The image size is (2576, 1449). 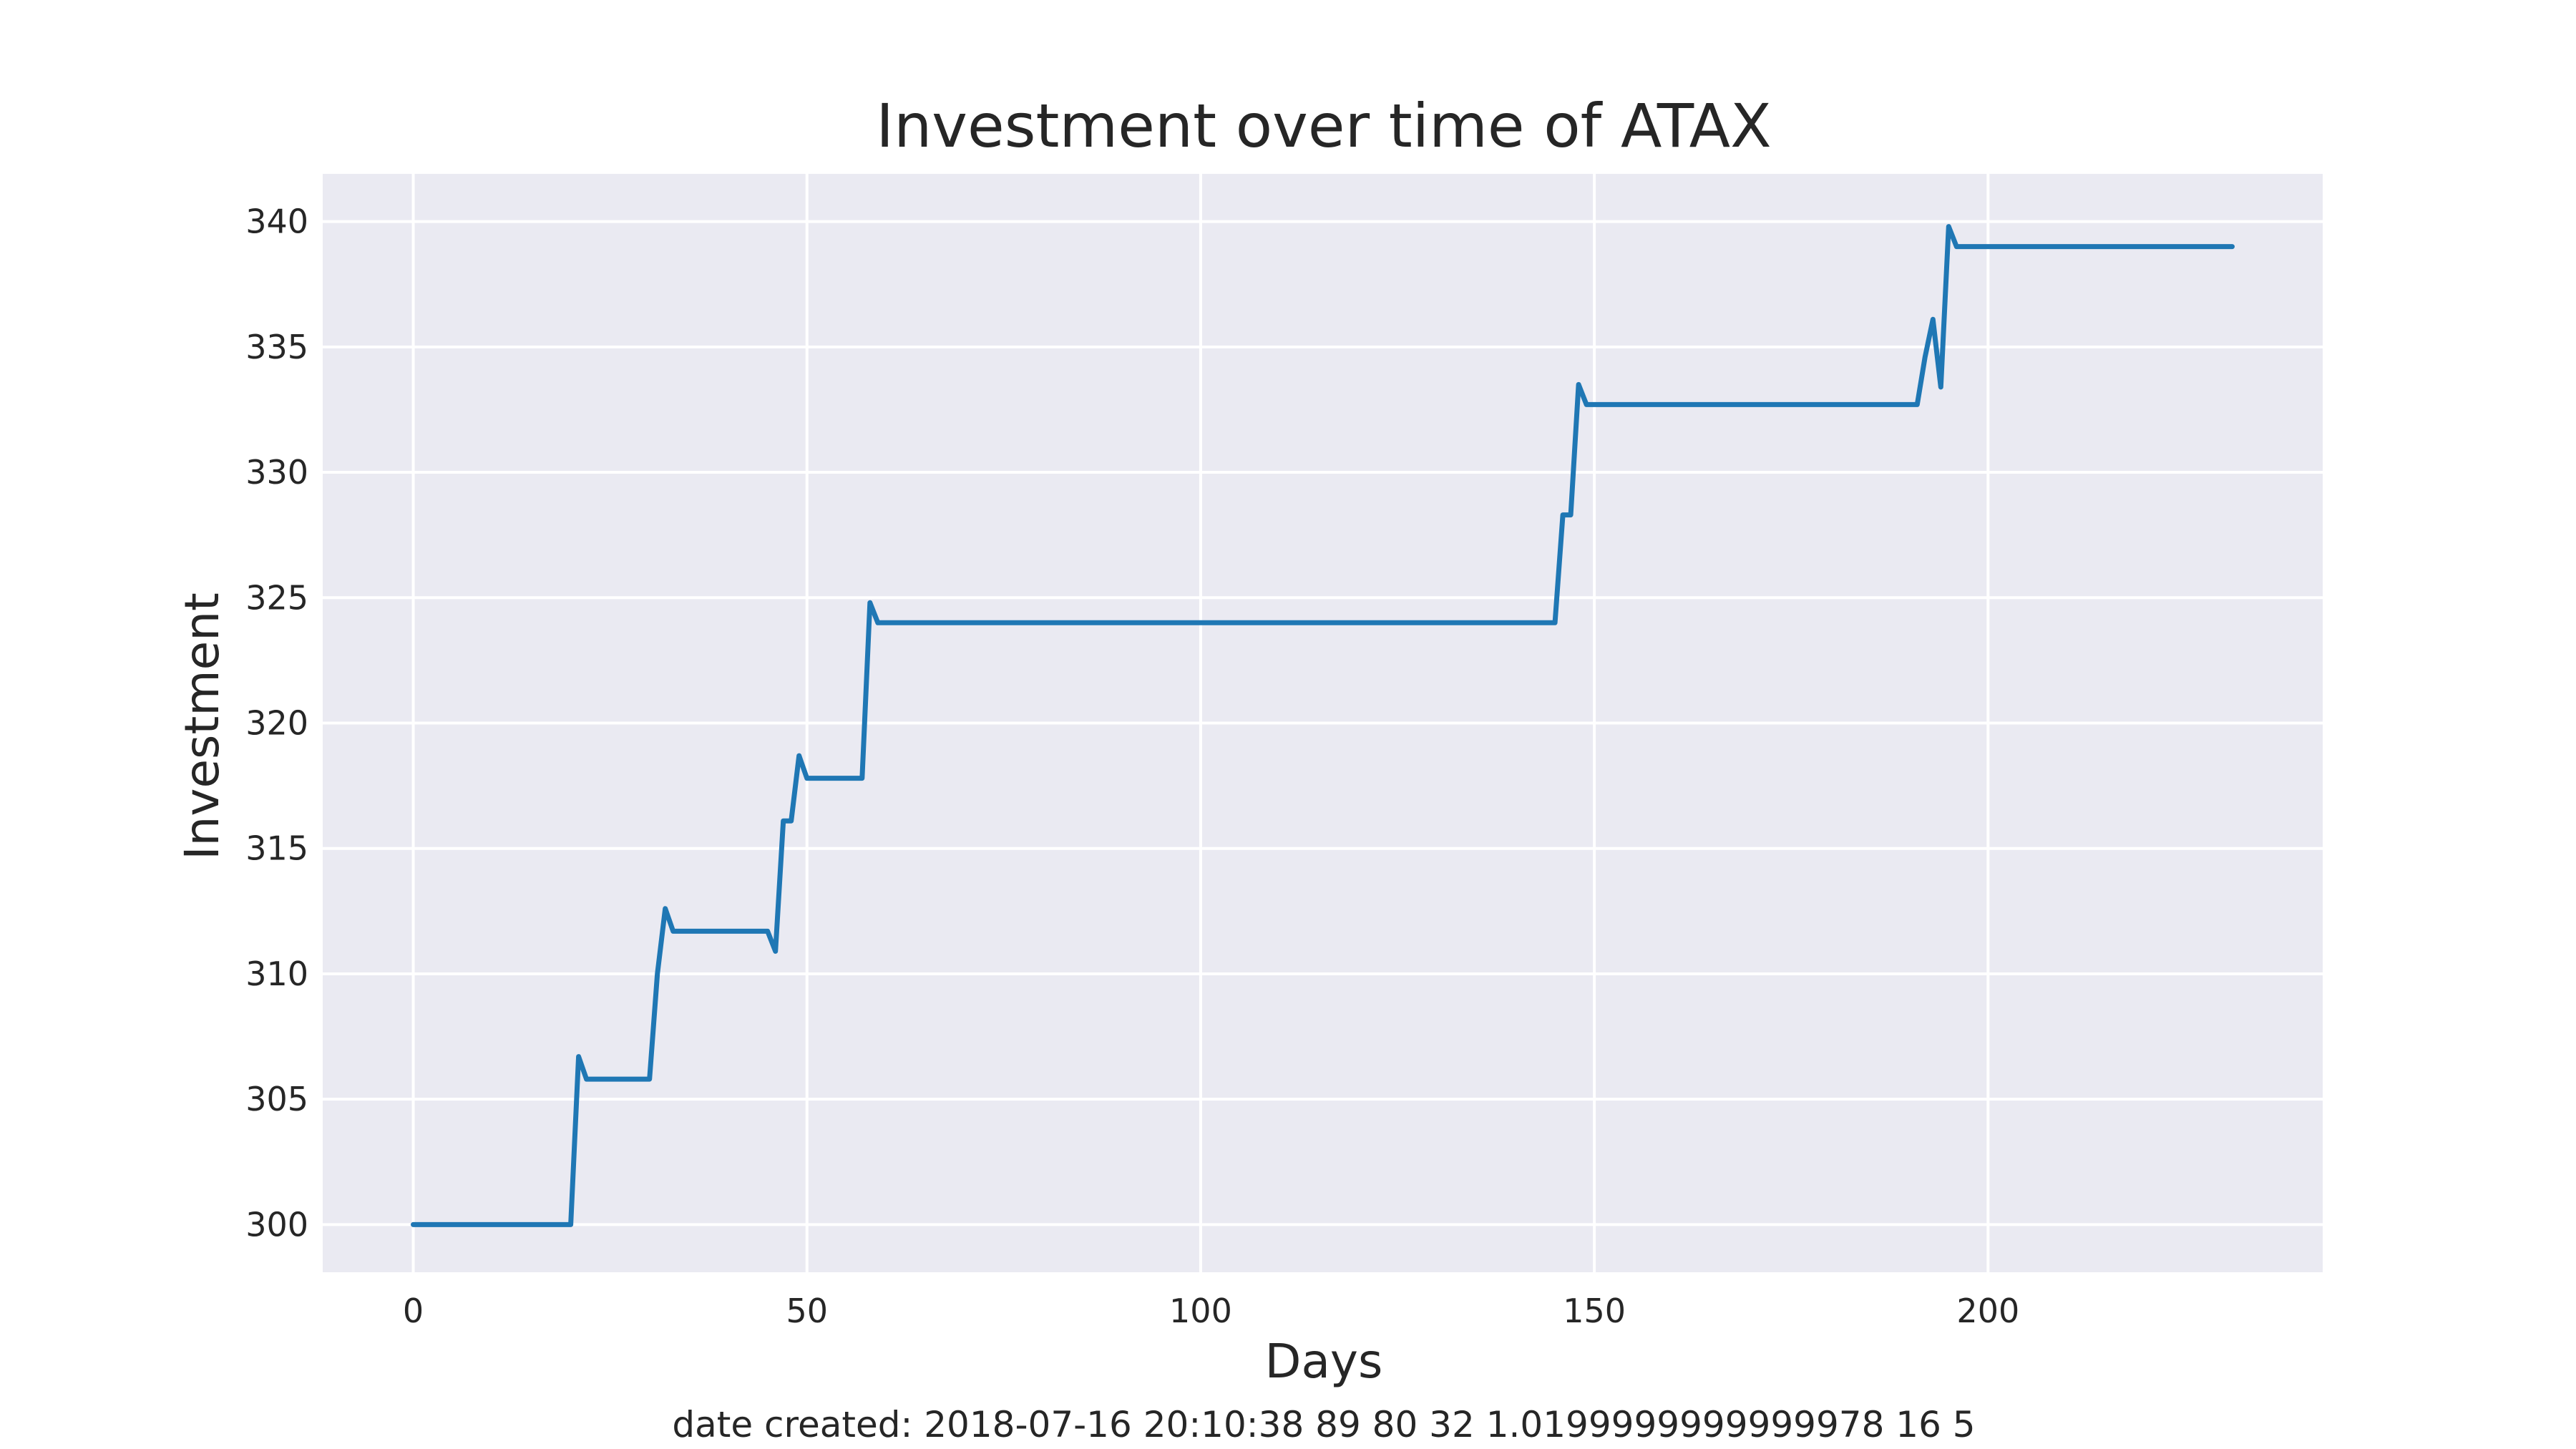 What do you see at coordinates (807, 1311) in the screenshot?
I see `x-tick-label: 50` at bounding box center [807, 1311].